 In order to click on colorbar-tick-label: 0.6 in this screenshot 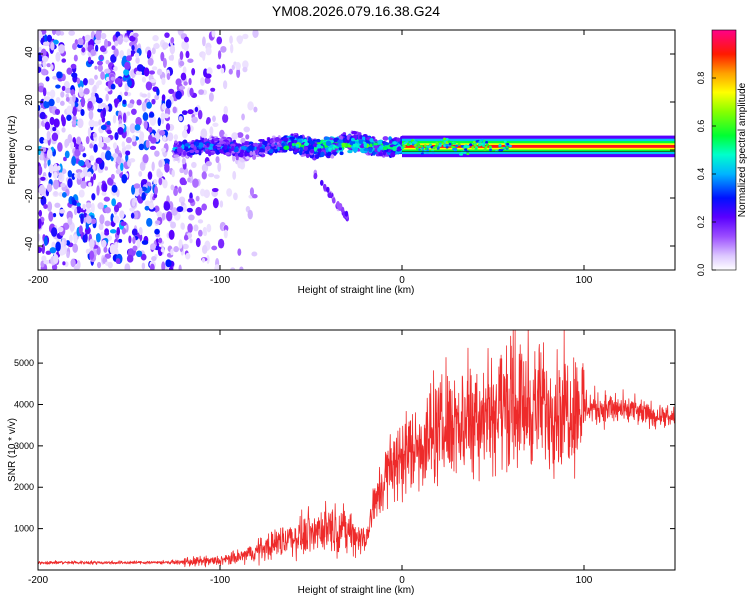, I will do `click(701, 126)`.